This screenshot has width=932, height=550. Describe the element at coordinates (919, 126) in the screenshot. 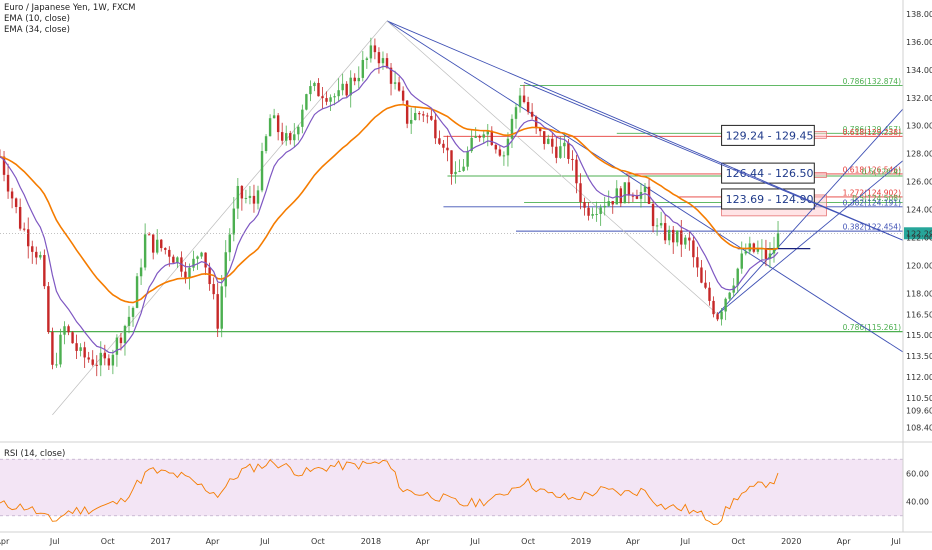

I see `price-tick-4: 130.000` at that location.